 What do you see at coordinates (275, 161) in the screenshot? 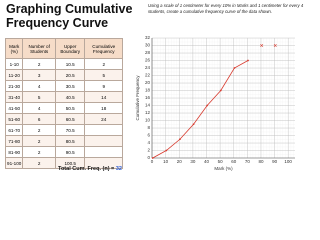
I see `x-tick-label: 90` at bounding box center [275, 161].